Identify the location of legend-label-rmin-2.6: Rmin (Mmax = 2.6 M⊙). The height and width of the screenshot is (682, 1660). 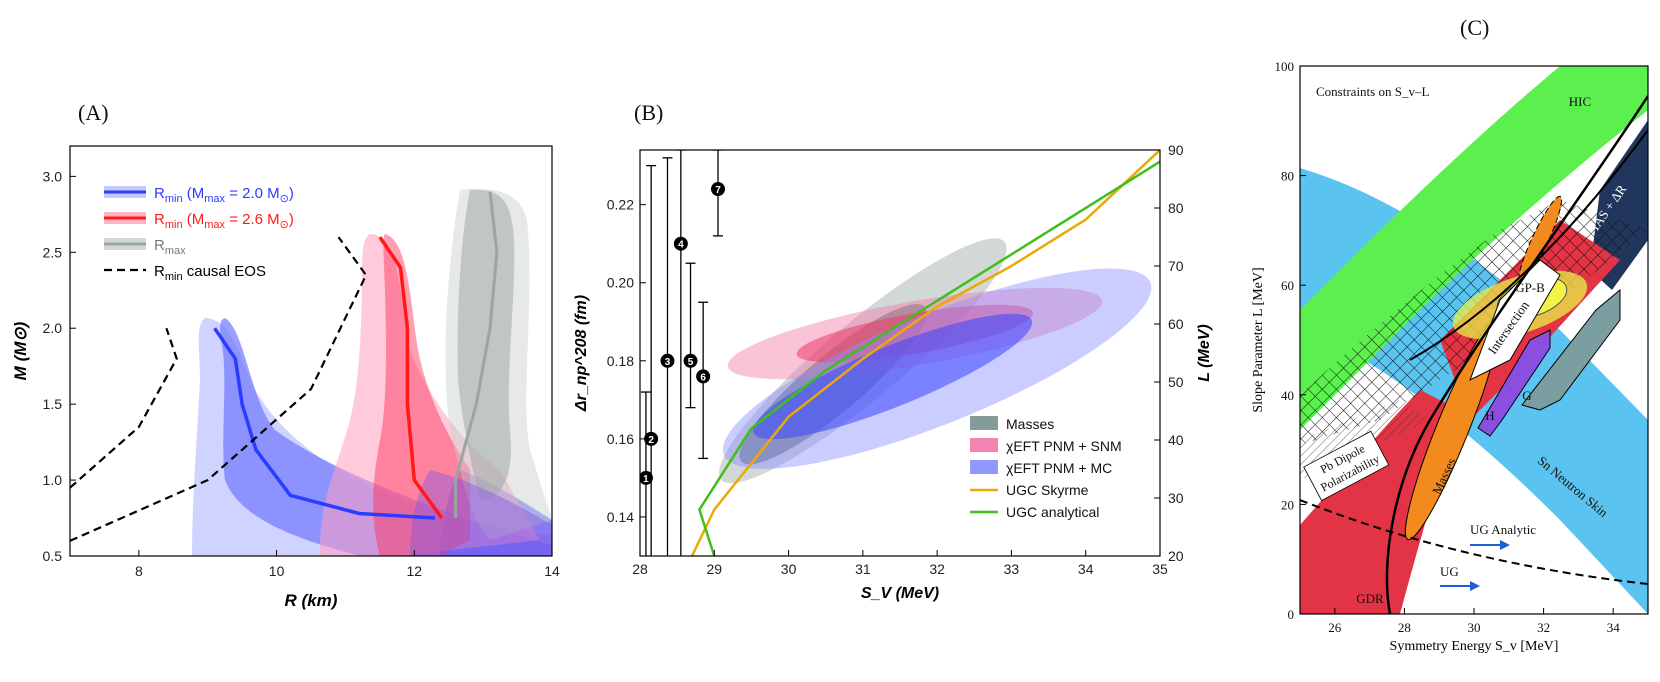
(224, 221).